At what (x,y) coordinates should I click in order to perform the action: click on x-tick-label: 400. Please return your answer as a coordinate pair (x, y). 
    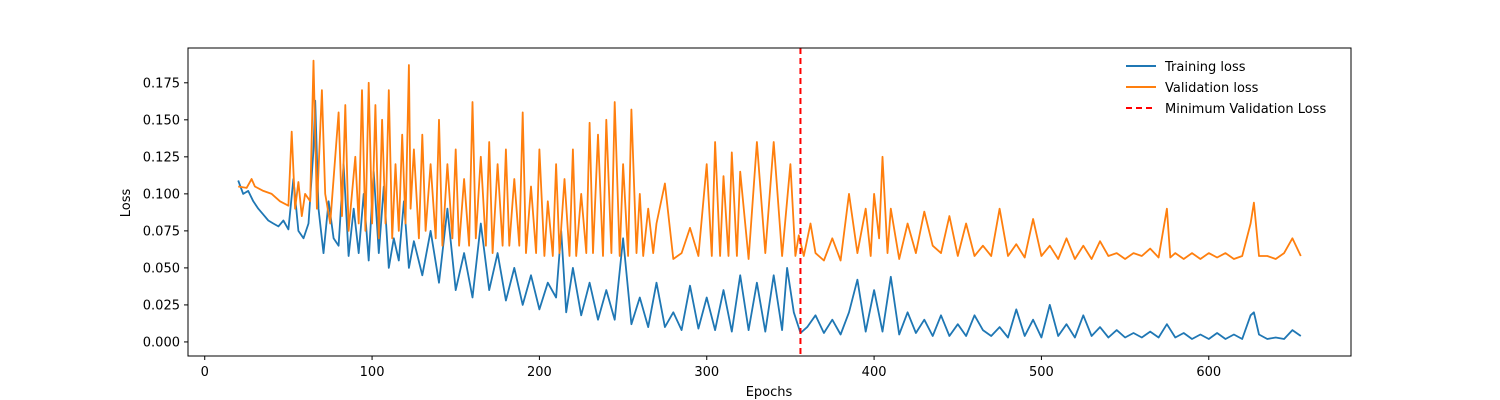
    Looking at the image, I should click on (874, 372).